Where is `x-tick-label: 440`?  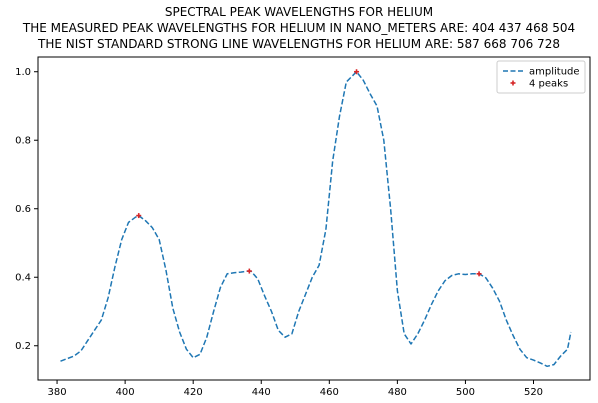 x-tick-label: 440 is located at coordinates (261, 392).